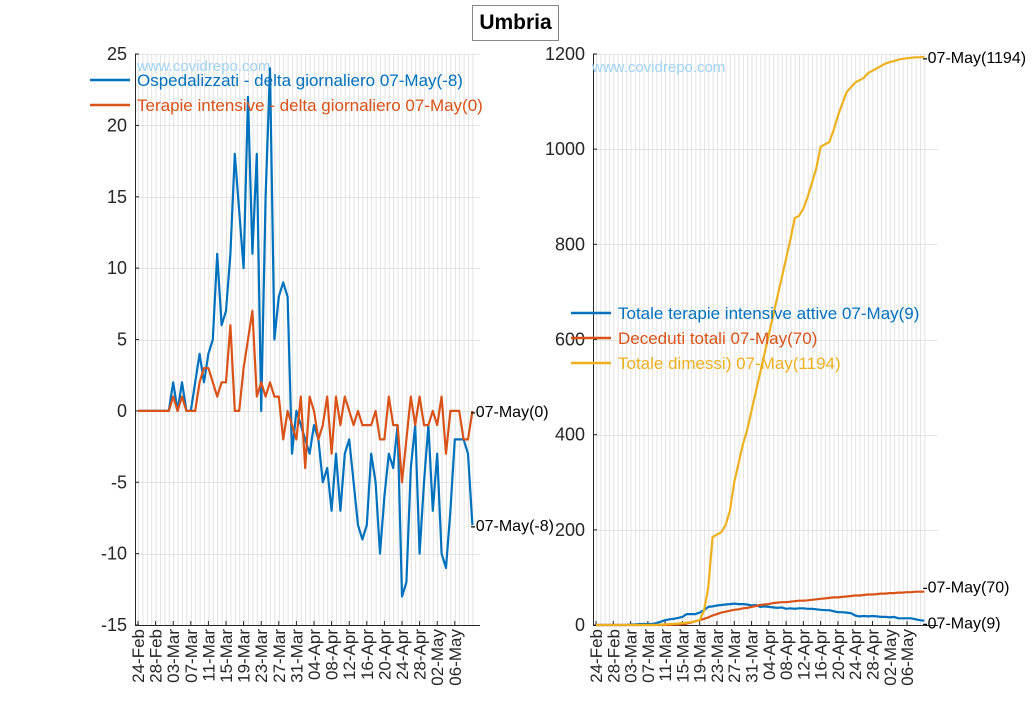  What do you see at coordinates (729, 363) in the screenshot?
I see `legend-label: Totale dimessi) 07-May(1194)` at bounding box center [729, 363].